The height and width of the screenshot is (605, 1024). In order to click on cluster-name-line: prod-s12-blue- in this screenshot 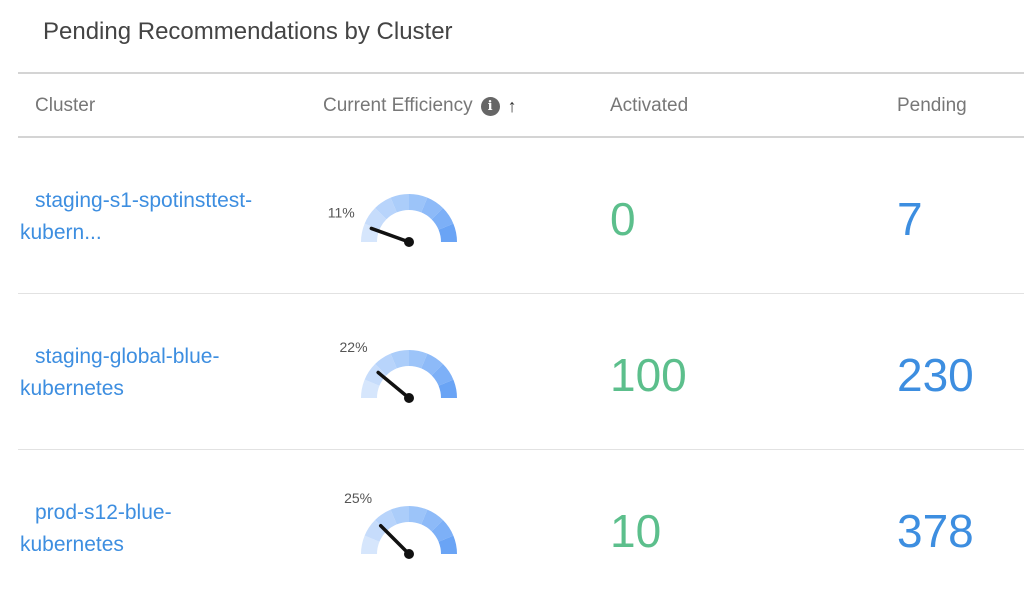, I will do `click(103, 512)`.